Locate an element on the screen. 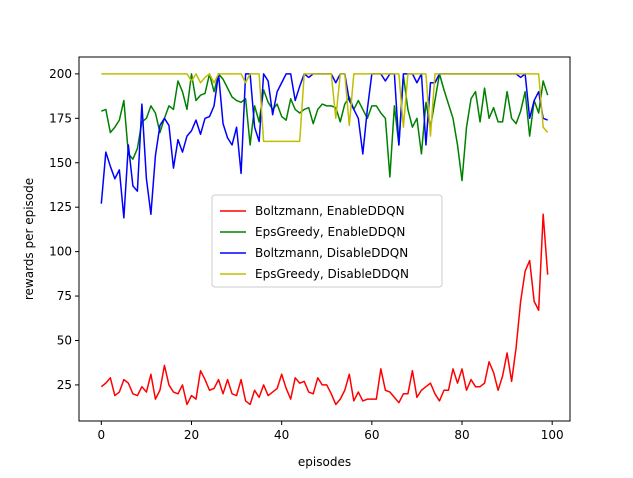  y-tick-label: 150 is located at coordinates (60, 163).